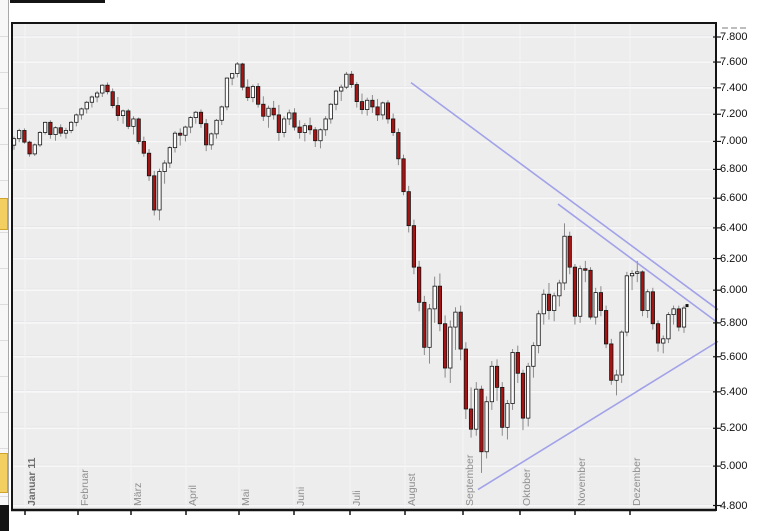 The width and height of the screenshot is (760, 531). I want to click on y-axis-label: 5.200, so click(734, 428).